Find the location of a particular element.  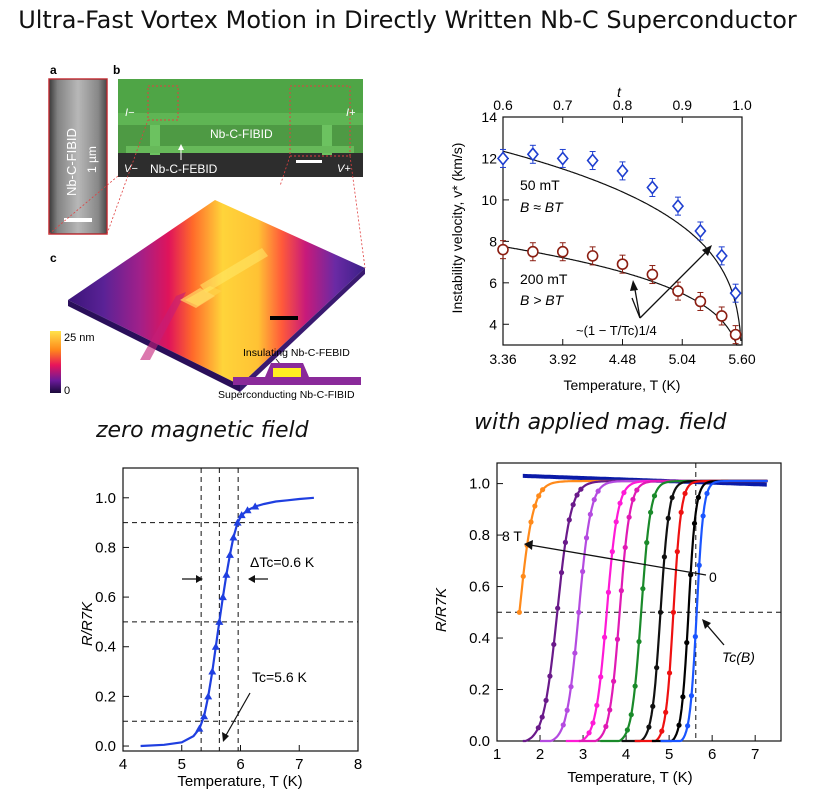

applied-field-x-tick-label: 1 is located at coordinates (497, 754).